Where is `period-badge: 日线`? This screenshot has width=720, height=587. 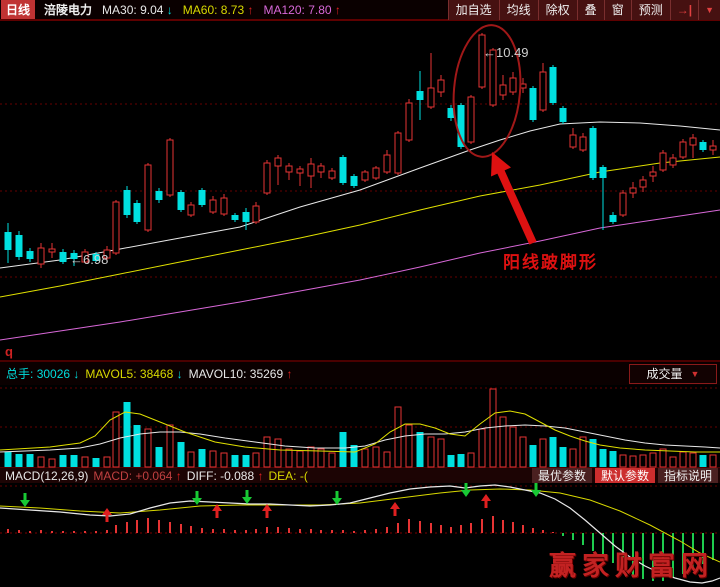
period-badge: 日线 is located at coordinates (18, 9).